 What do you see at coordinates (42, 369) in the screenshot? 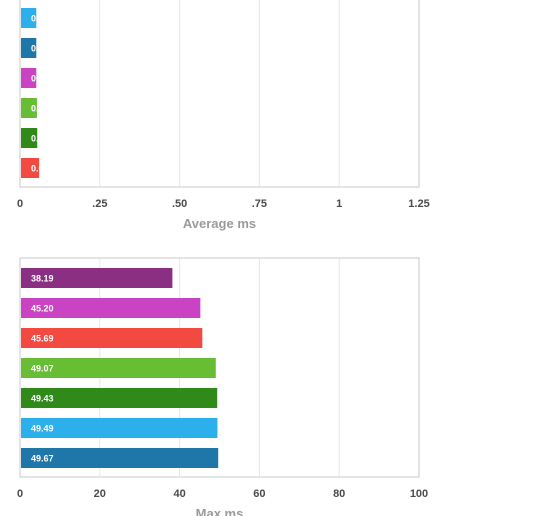
I see `bar-value-label: 49.07` at bounding box center [42, 369].